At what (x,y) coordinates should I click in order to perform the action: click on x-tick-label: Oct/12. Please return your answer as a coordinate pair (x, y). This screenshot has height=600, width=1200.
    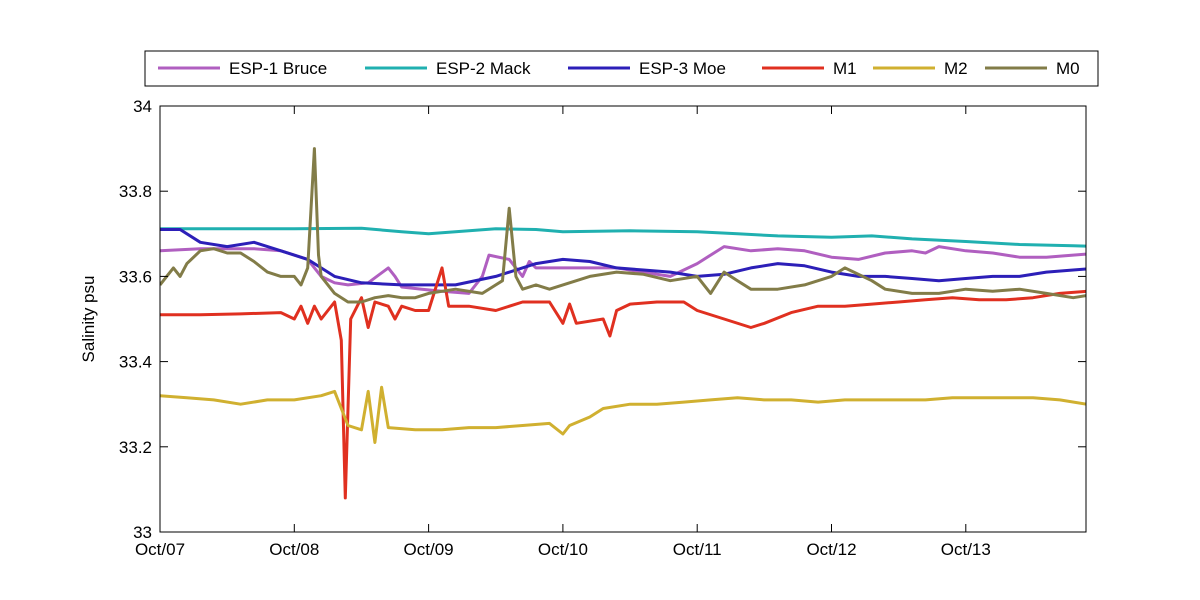
    Looking at the image, I should click on (831, 549).